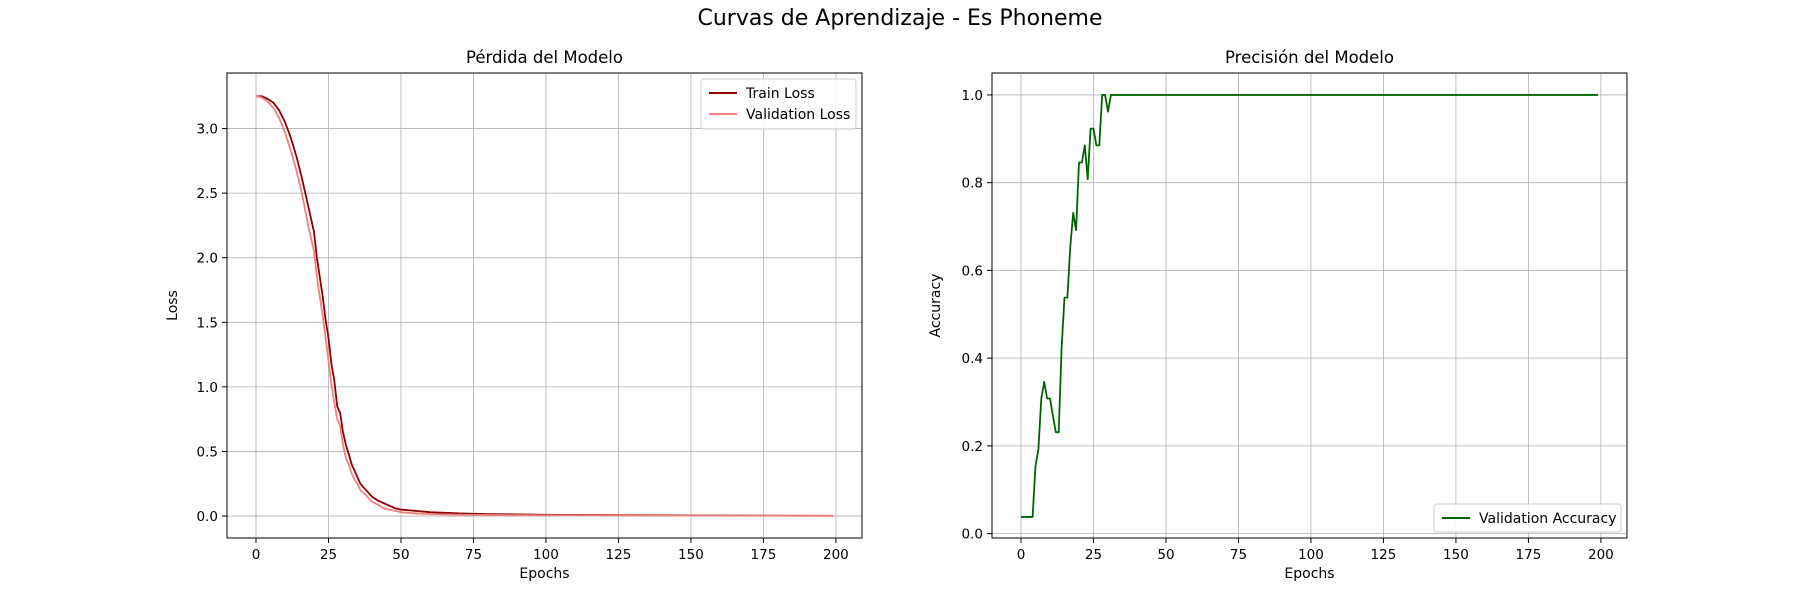  I want to click on y-tick-label: 3.0, so click(207, 130).